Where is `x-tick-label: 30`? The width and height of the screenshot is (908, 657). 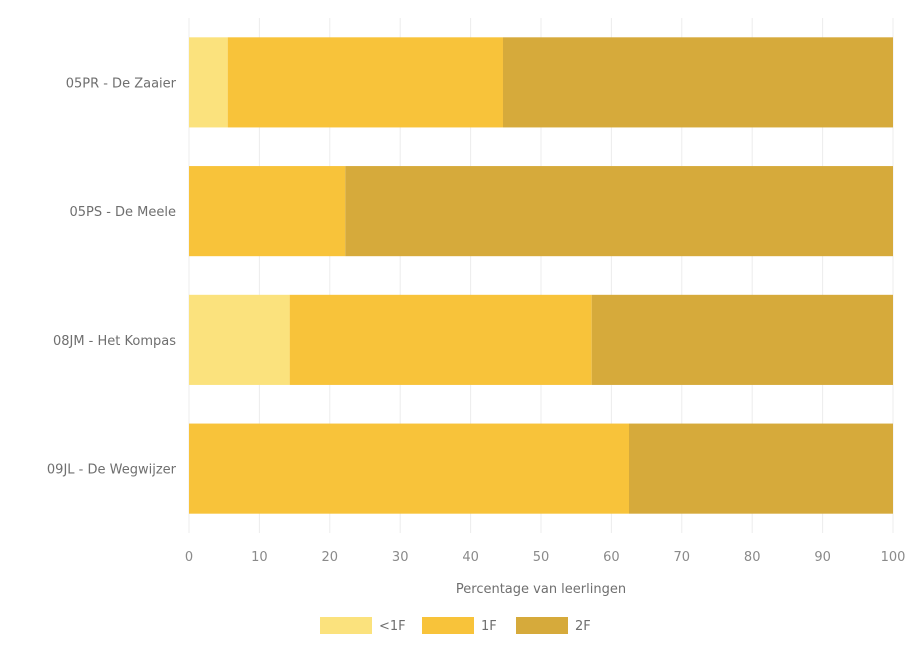 x-tick-label: 30 is located at coordinates (400, 557).